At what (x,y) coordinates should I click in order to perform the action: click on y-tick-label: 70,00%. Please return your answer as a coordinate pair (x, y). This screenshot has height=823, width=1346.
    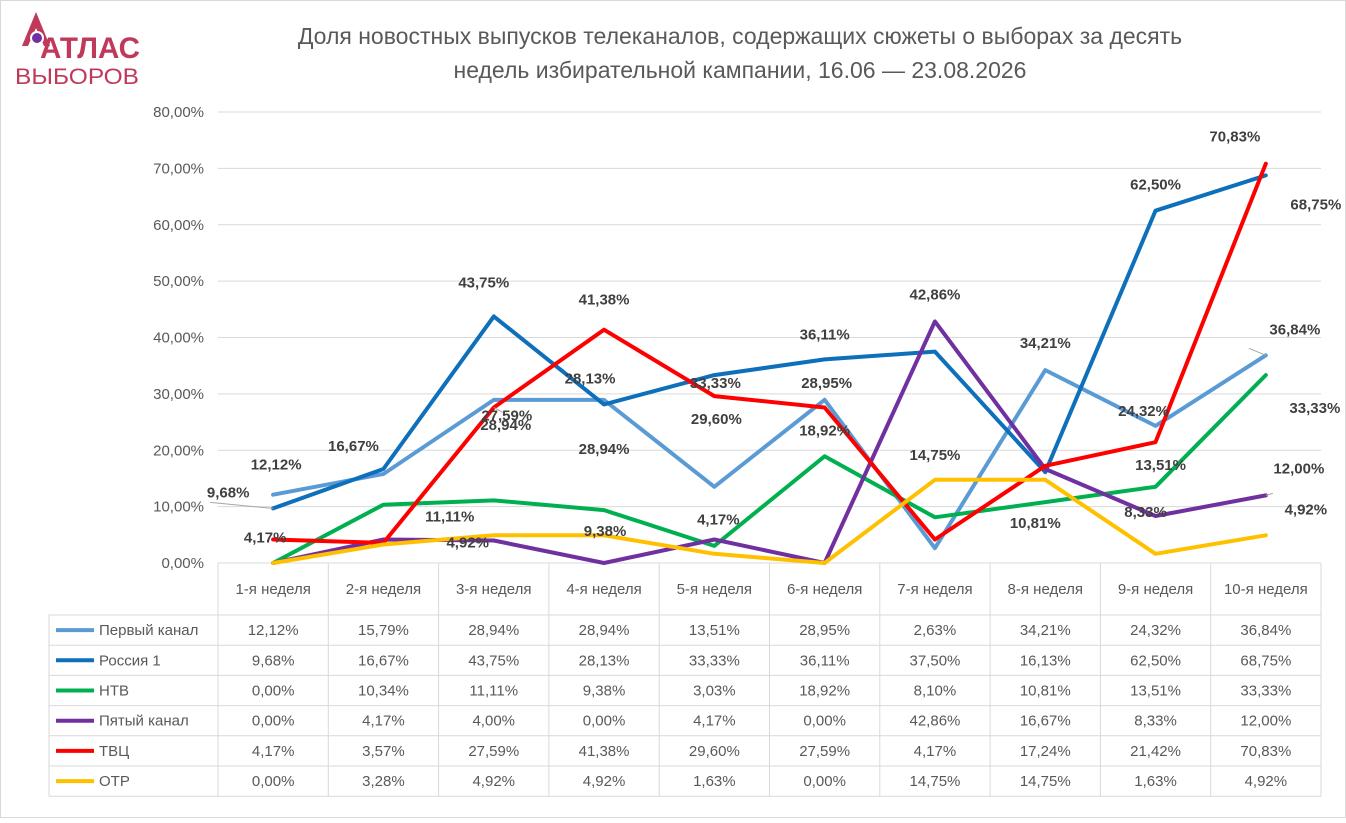
    Looking at the image, I should click on (178, 168).